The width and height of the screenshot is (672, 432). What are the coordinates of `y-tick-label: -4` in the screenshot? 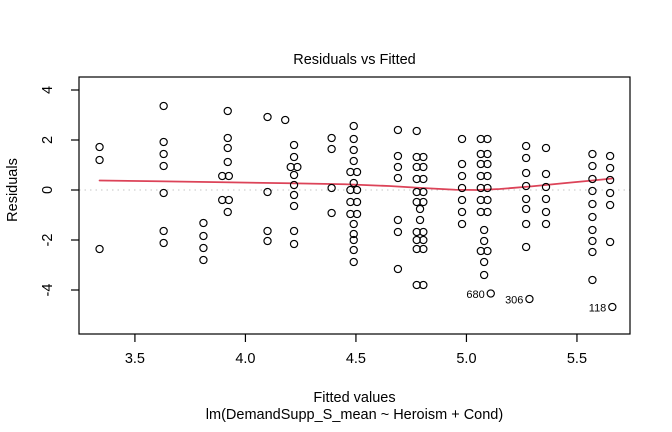 It's located at (48, 290).